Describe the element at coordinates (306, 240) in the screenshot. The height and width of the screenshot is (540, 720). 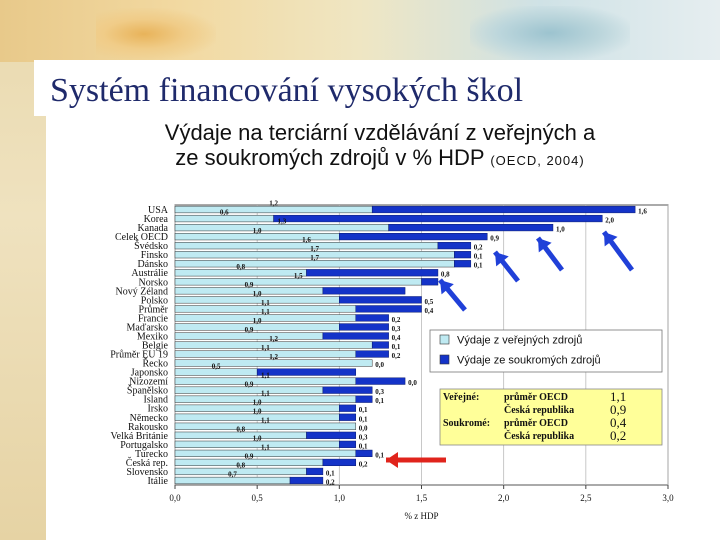
I see `data-label-public: 1,6` at that location.